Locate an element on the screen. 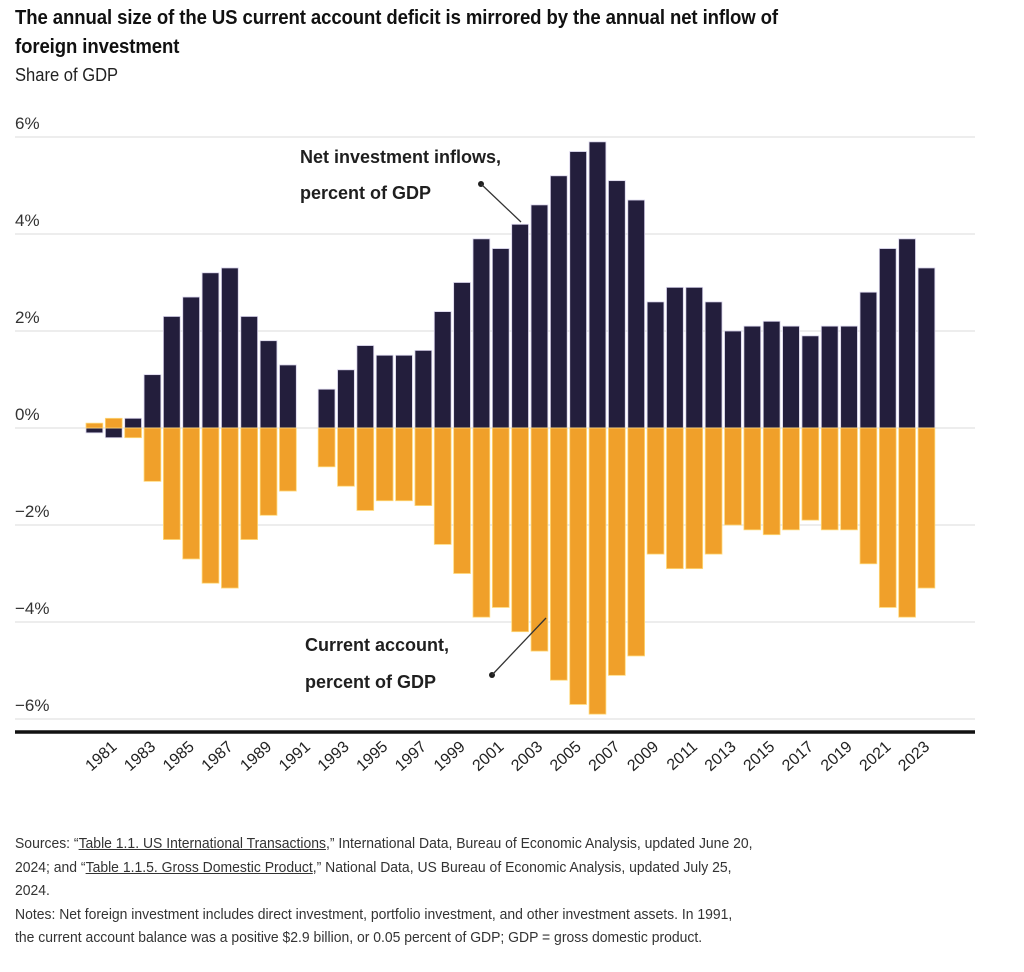  x-tick-label: 1981 is located at coordinates (102, 756).